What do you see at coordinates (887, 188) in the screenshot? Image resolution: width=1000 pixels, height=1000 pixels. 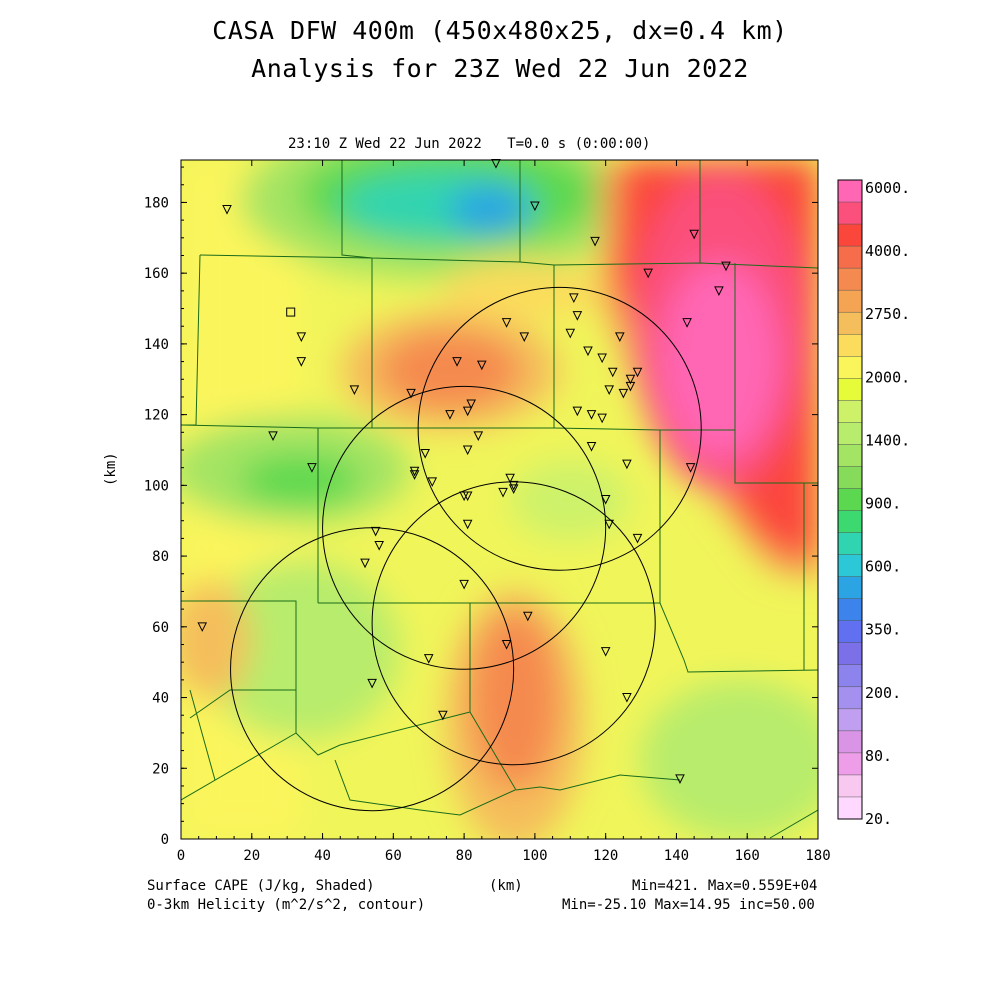 I see `colorbar-label: 6000.` at bounding box center [887, 188].